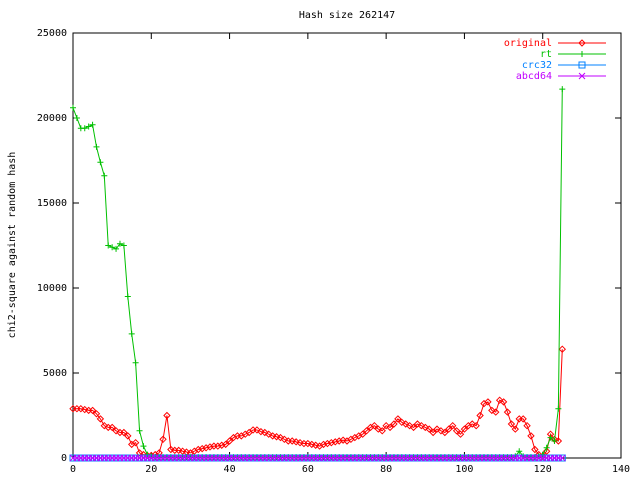 This screenshot has width=640, height=480. I want to click on legend-label: original, so click(528, 43).